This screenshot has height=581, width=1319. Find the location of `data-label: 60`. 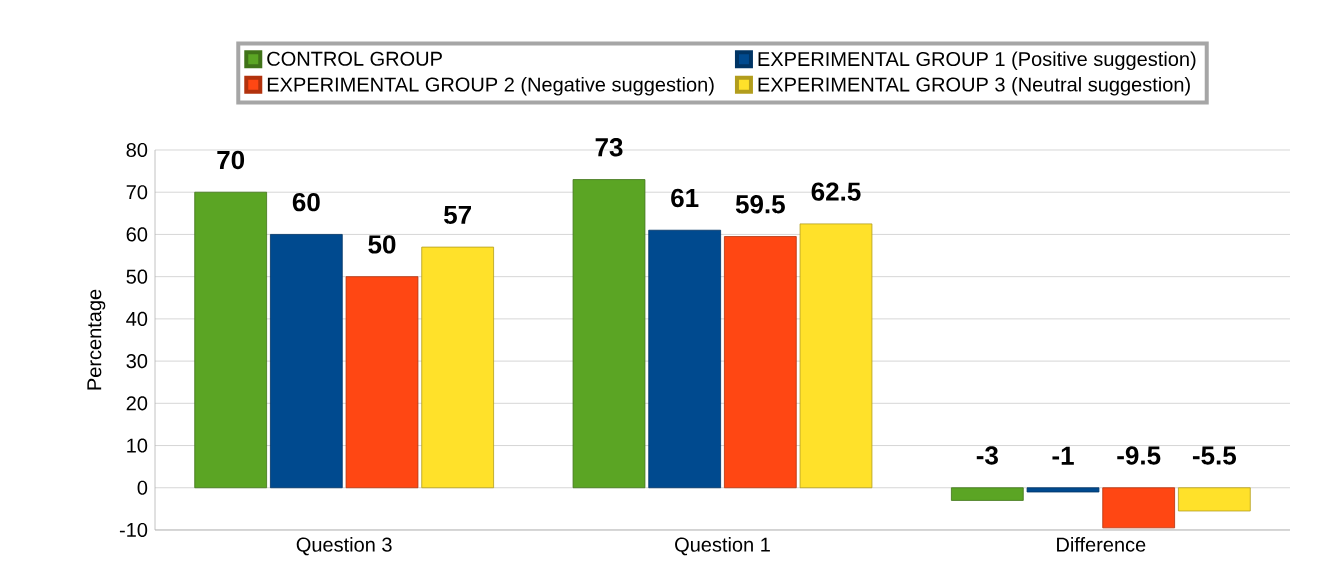

data-label: 60 is located at coordinates (306, 202).